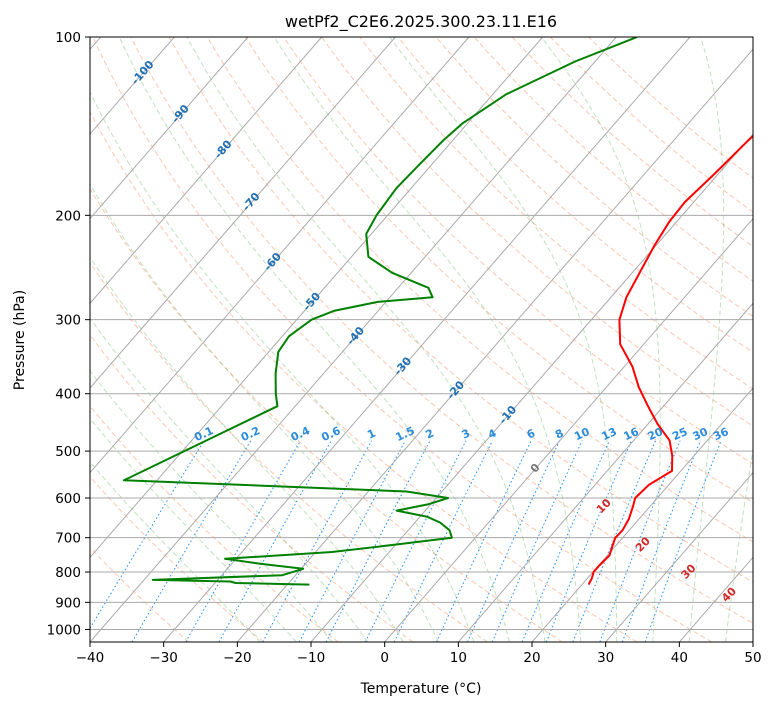  I want to click on mixing-ratio-label: 10, so click(582, 434).